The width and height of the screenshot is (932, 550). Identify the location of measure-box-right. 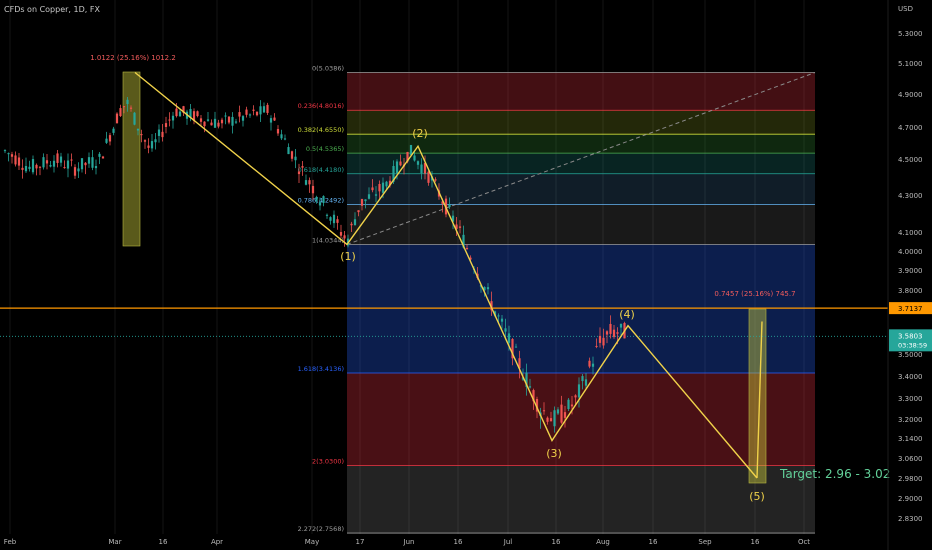
(757, 396).